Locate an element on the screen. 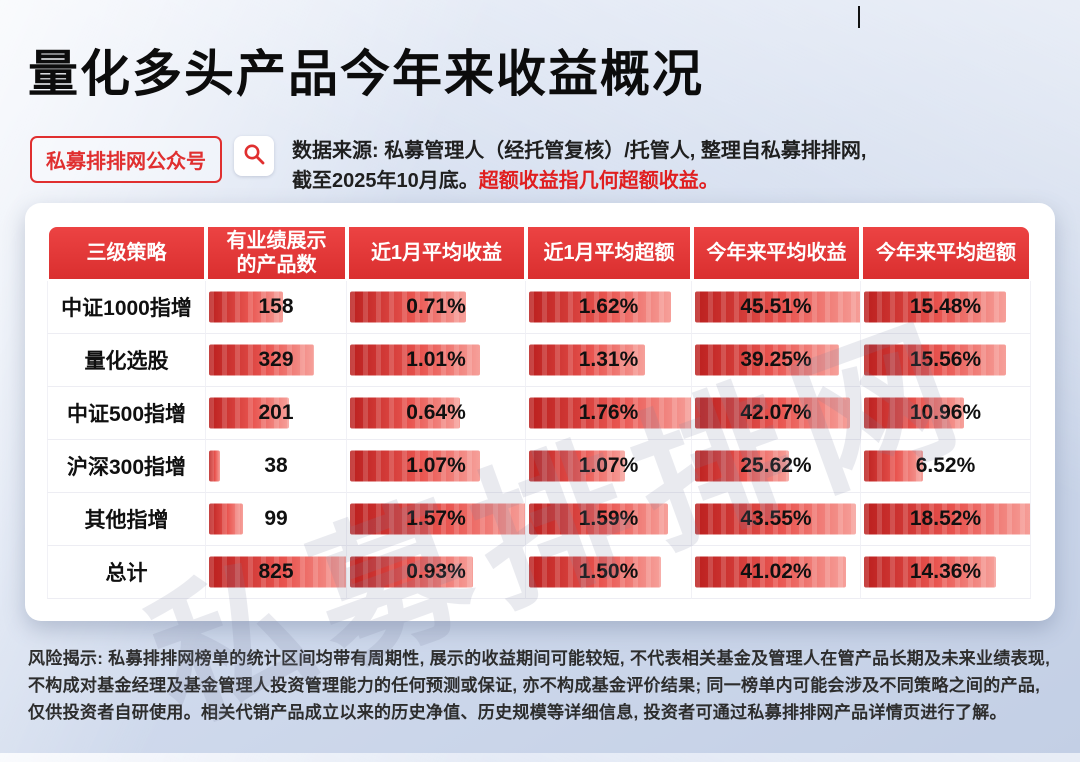 The height and width of the screenshot is (762, 1080). cell-value: 329 is located at coordinates (276, 359).